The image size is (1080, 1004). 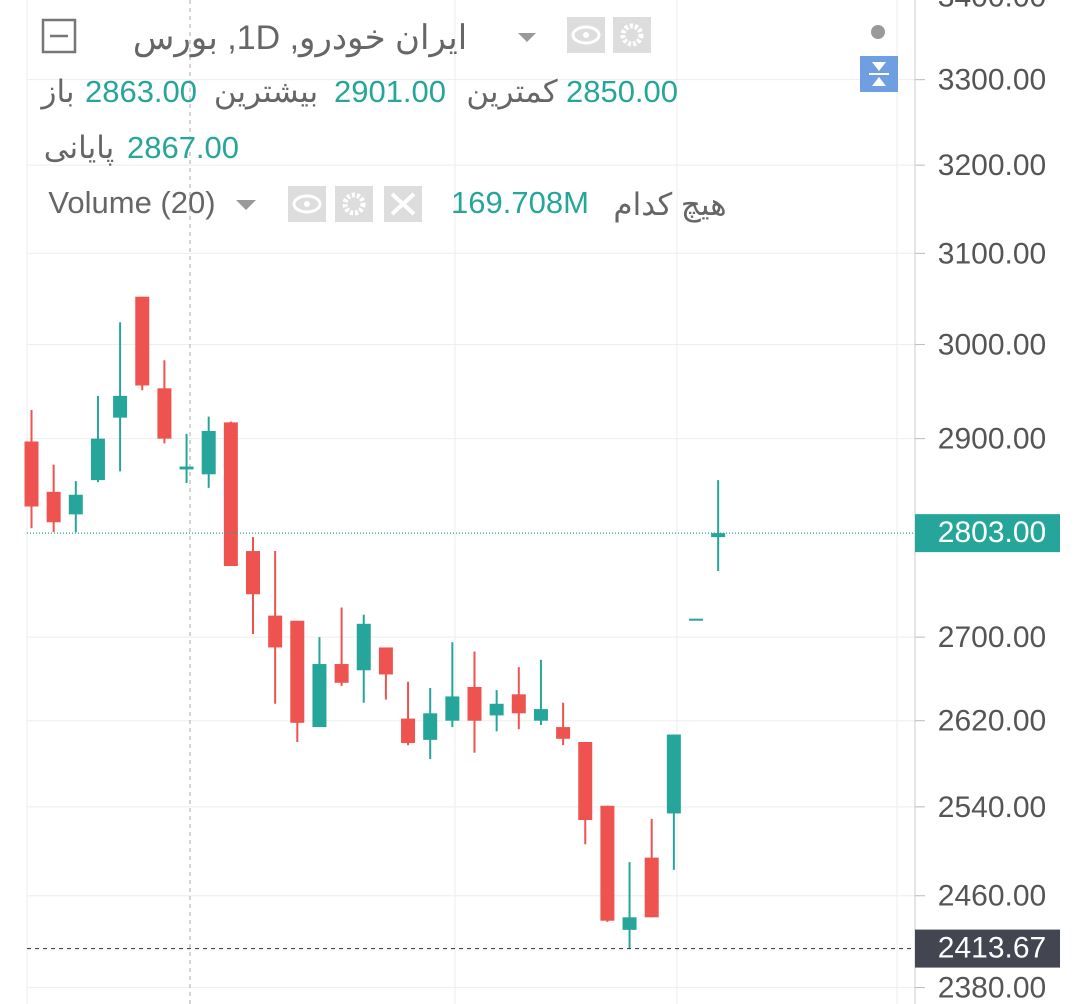 I want to click on y-tick-label: 2380.00, so click(x=992, y=988).